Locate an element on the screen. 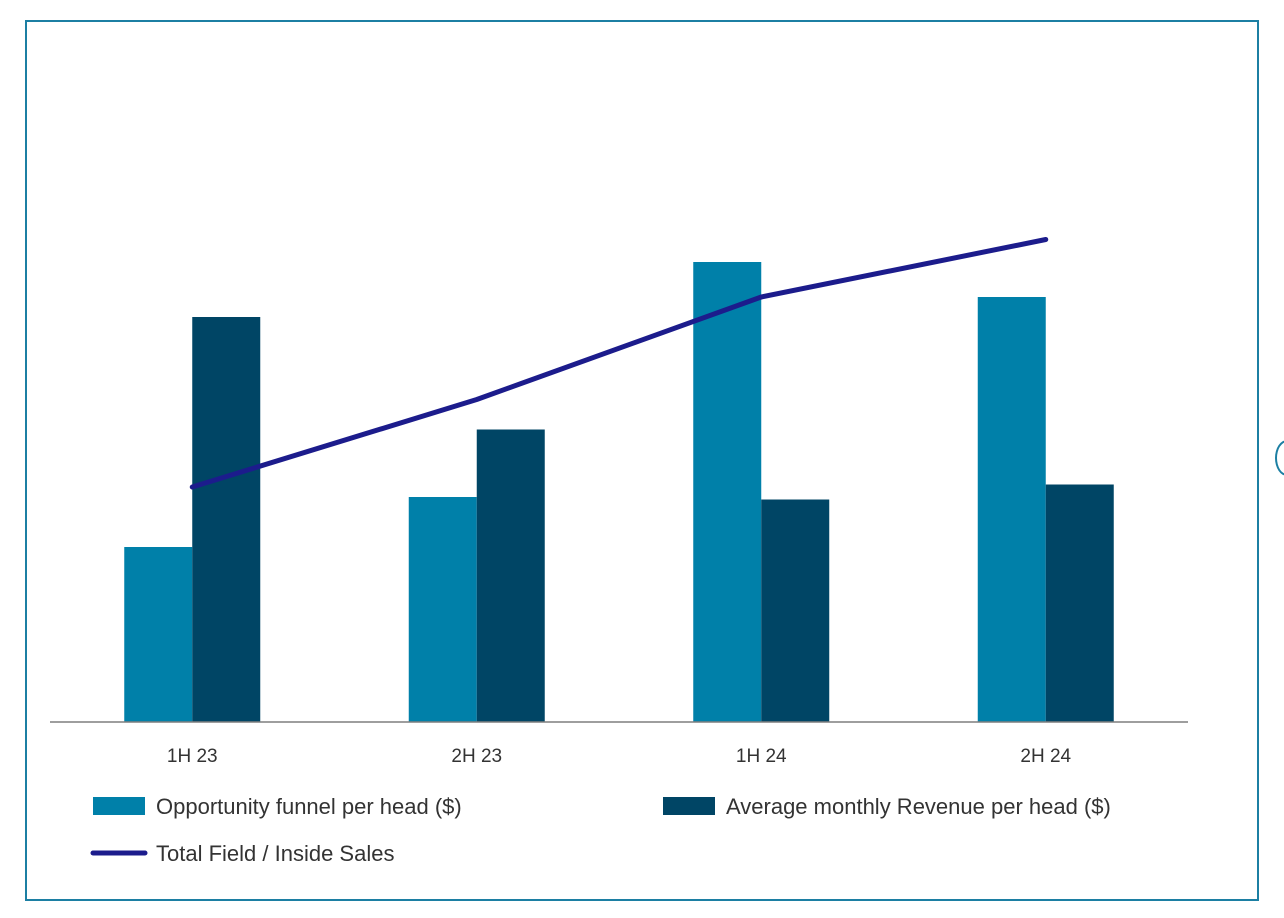  legend-label-3: Total Field / Inside Sales is located at coordinates (275, 853).